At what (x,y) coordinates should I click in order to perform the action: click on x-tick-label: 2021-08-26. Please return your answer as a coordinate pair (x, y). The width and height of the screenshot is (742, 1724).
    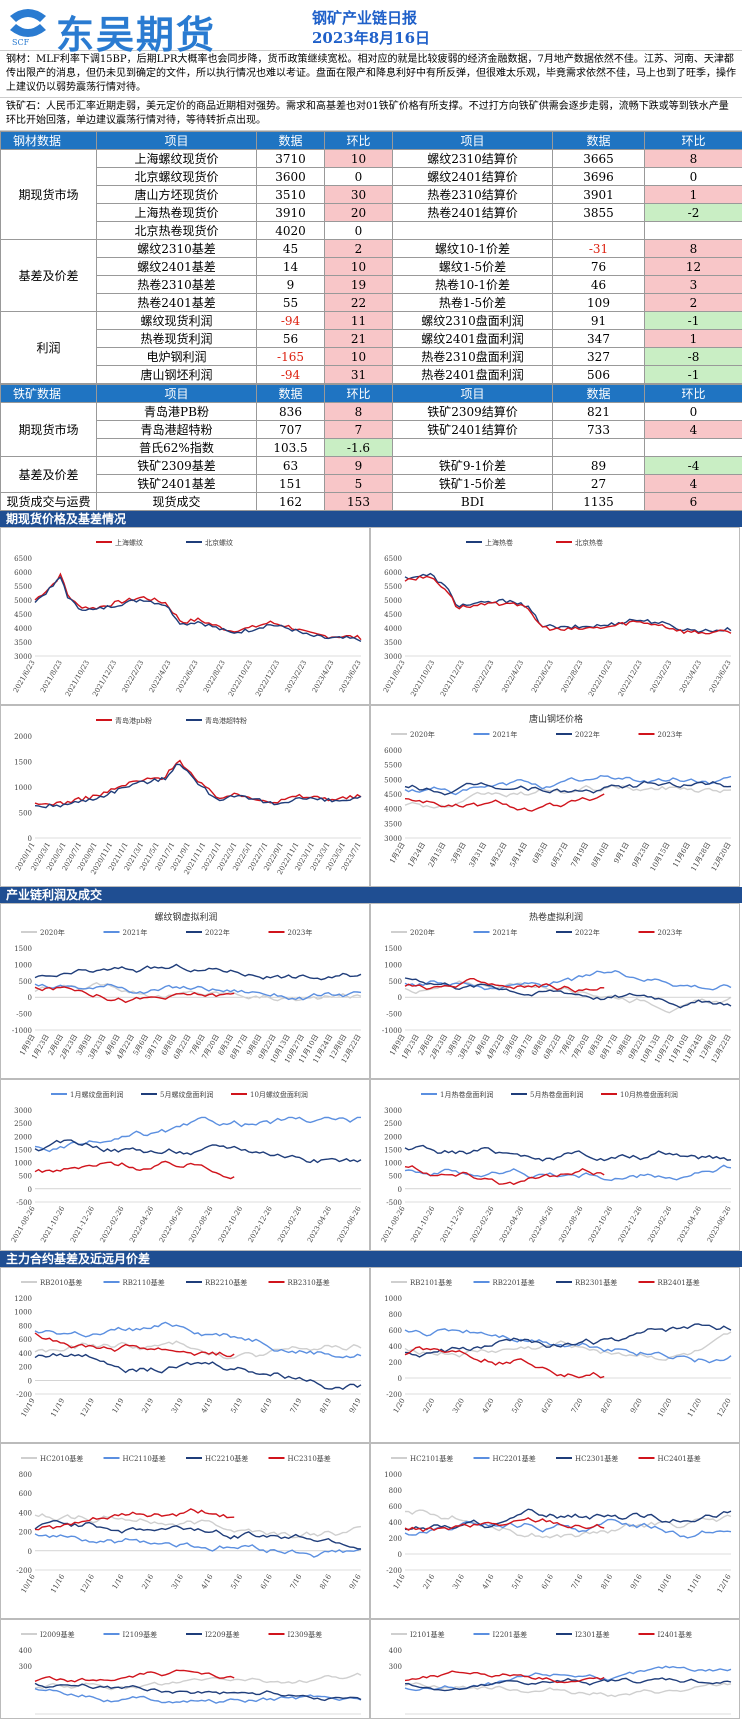
    Looking at the image, I should click on (23, 1224).